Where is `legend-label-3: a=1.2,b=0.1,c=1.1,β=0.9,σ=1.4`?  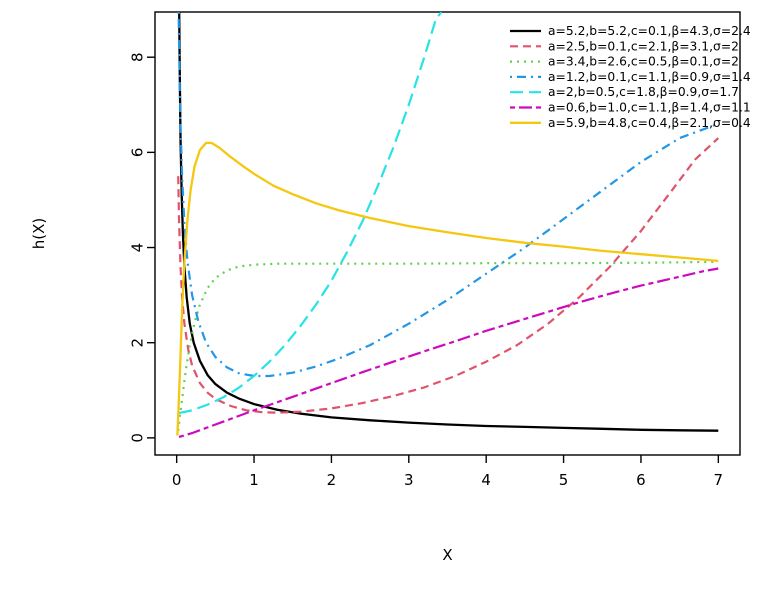
legend-label-3: a=1.2,b=0.1,c=1.1,β=0.9,σ=1.4 is located at coordinates (649, 77).